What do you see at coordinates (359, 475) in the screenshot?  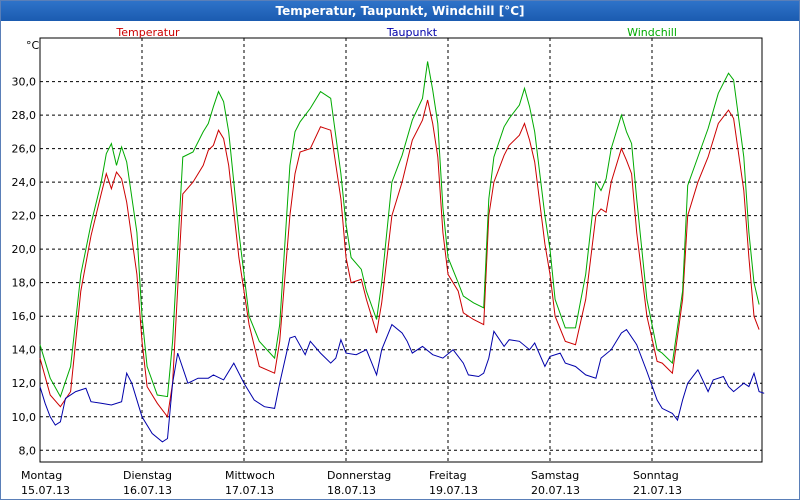 I see `x-tick-day: Donnerstag` at bounding box center [359, 475].